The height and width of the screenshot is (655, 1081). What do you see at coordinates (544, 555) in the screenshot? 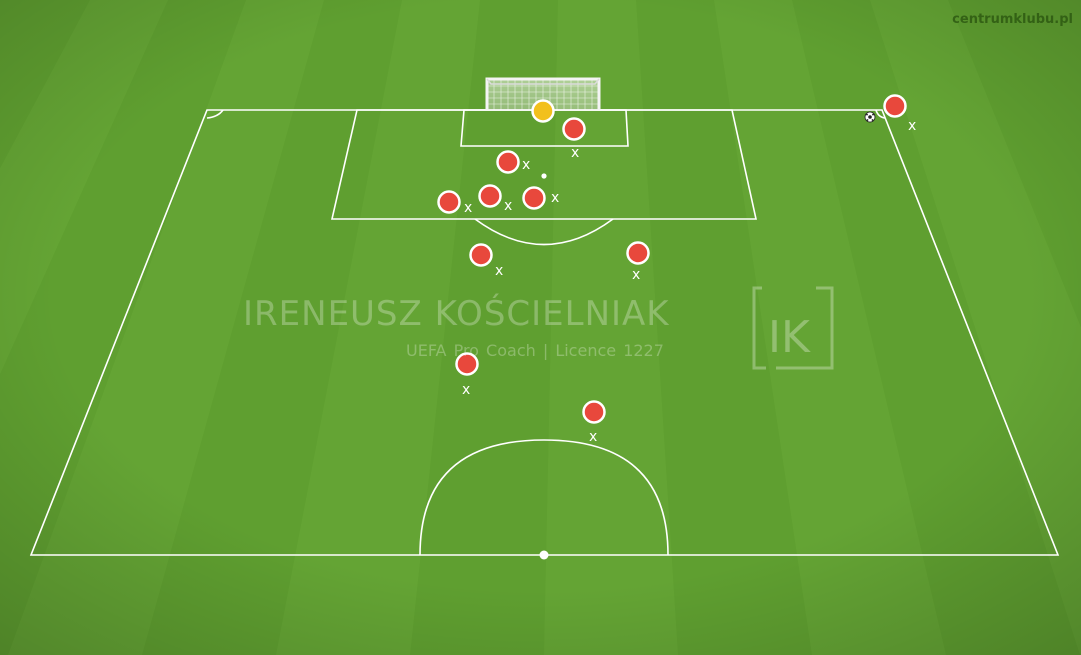
I see `center-spot` at bounding box center [544, 555].